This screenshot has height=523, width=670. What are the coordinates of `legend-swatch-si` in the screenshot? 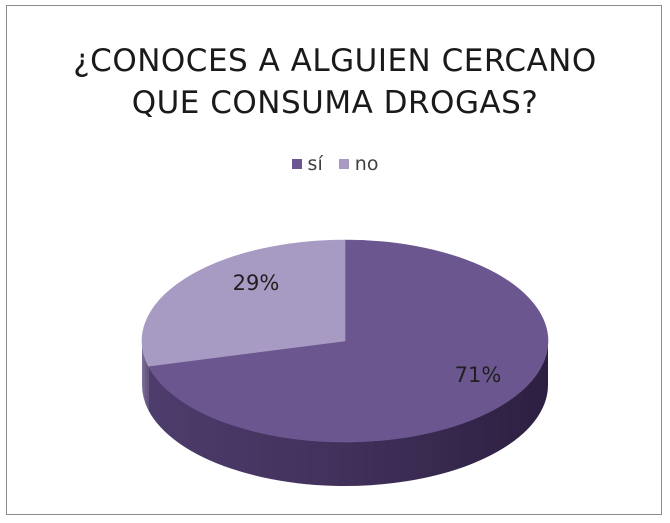 It's located at (296, 164).